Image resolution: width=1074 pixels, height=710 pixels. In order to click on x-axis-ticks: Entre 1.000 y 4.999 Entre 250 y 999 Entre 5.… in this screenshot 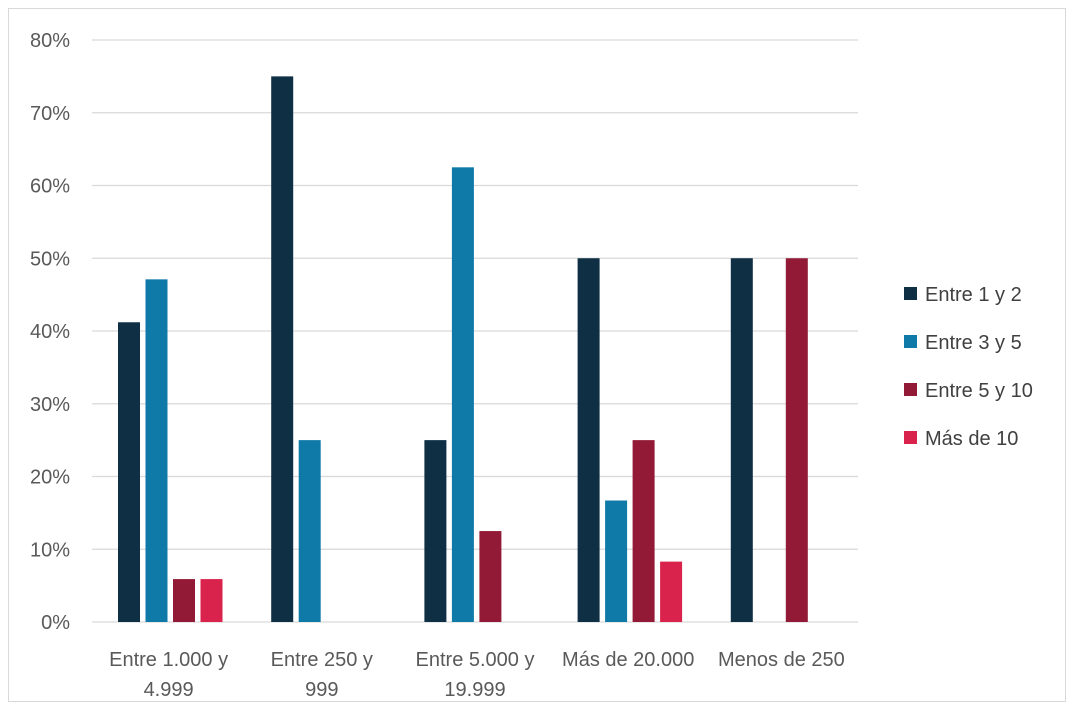, I will do `click(477, 675)`.